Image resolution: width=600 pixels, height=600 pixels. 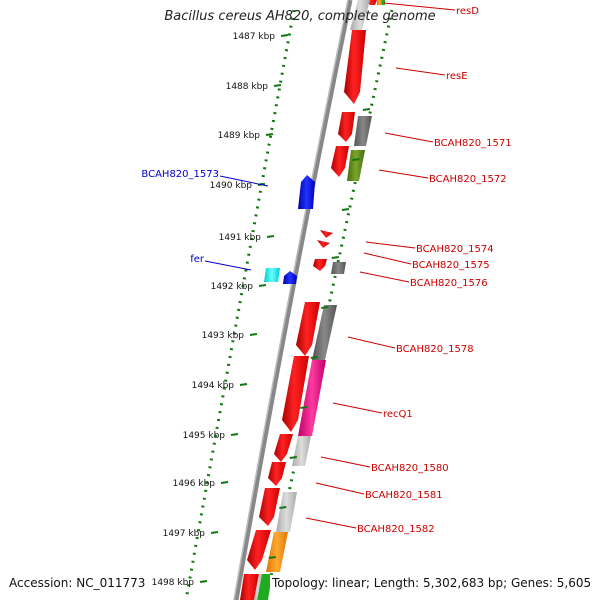 I want to click on gene-label: BCAH820_1571, so click(x=473, y=143).